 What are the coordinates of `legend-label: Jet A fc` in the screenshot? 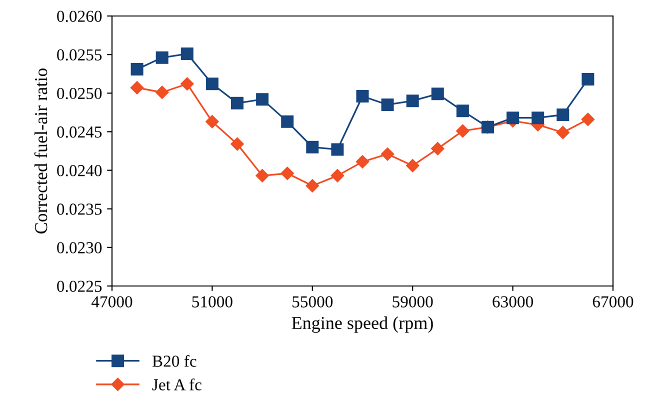 It's located at (177, 384).